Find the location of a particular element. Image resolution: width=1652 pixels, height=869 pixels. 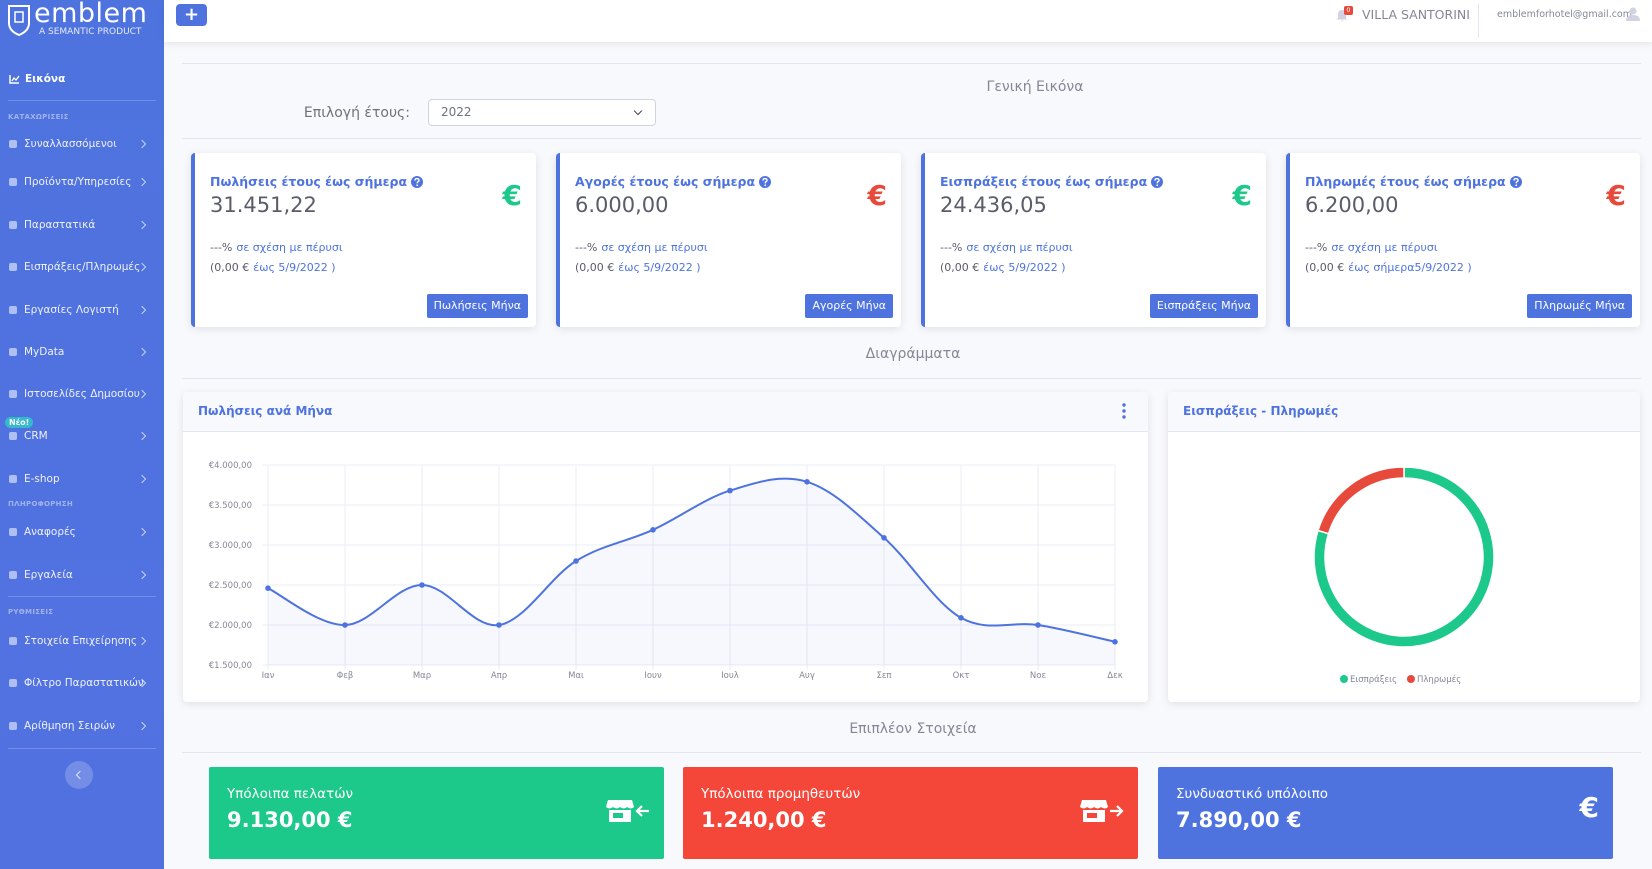

legend-swatch is located at coordinates (1344, 679).